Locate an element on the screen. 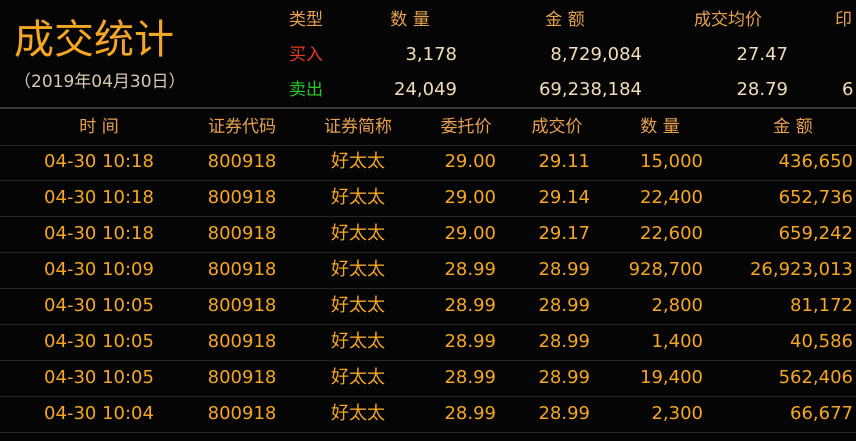 This screenshot has width=856, height=441. summary-value: 28.79 is located at coordinates (762, 89).